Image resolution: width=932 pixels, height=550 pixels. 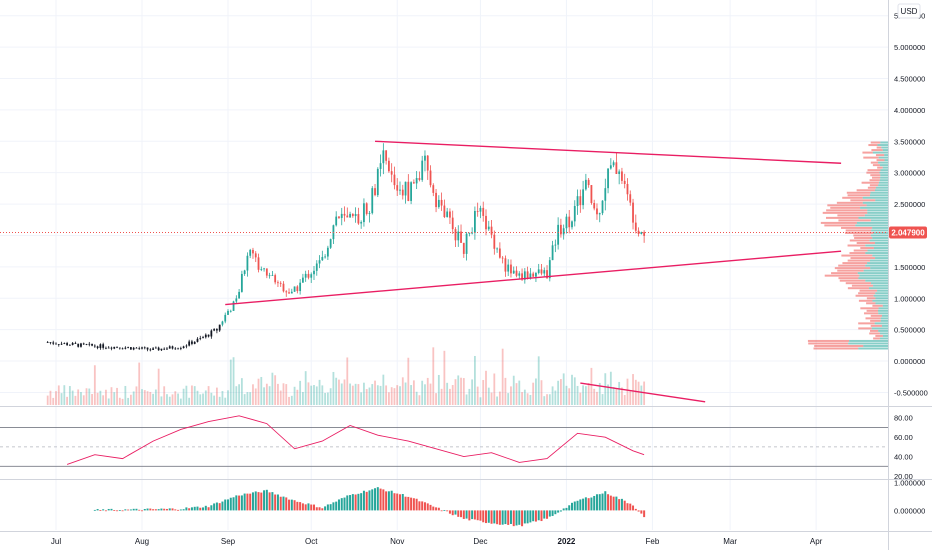 What do you see at coordinates (643, 392) in the screenshot?
I see `trendline` at bounding box center [643, 392].